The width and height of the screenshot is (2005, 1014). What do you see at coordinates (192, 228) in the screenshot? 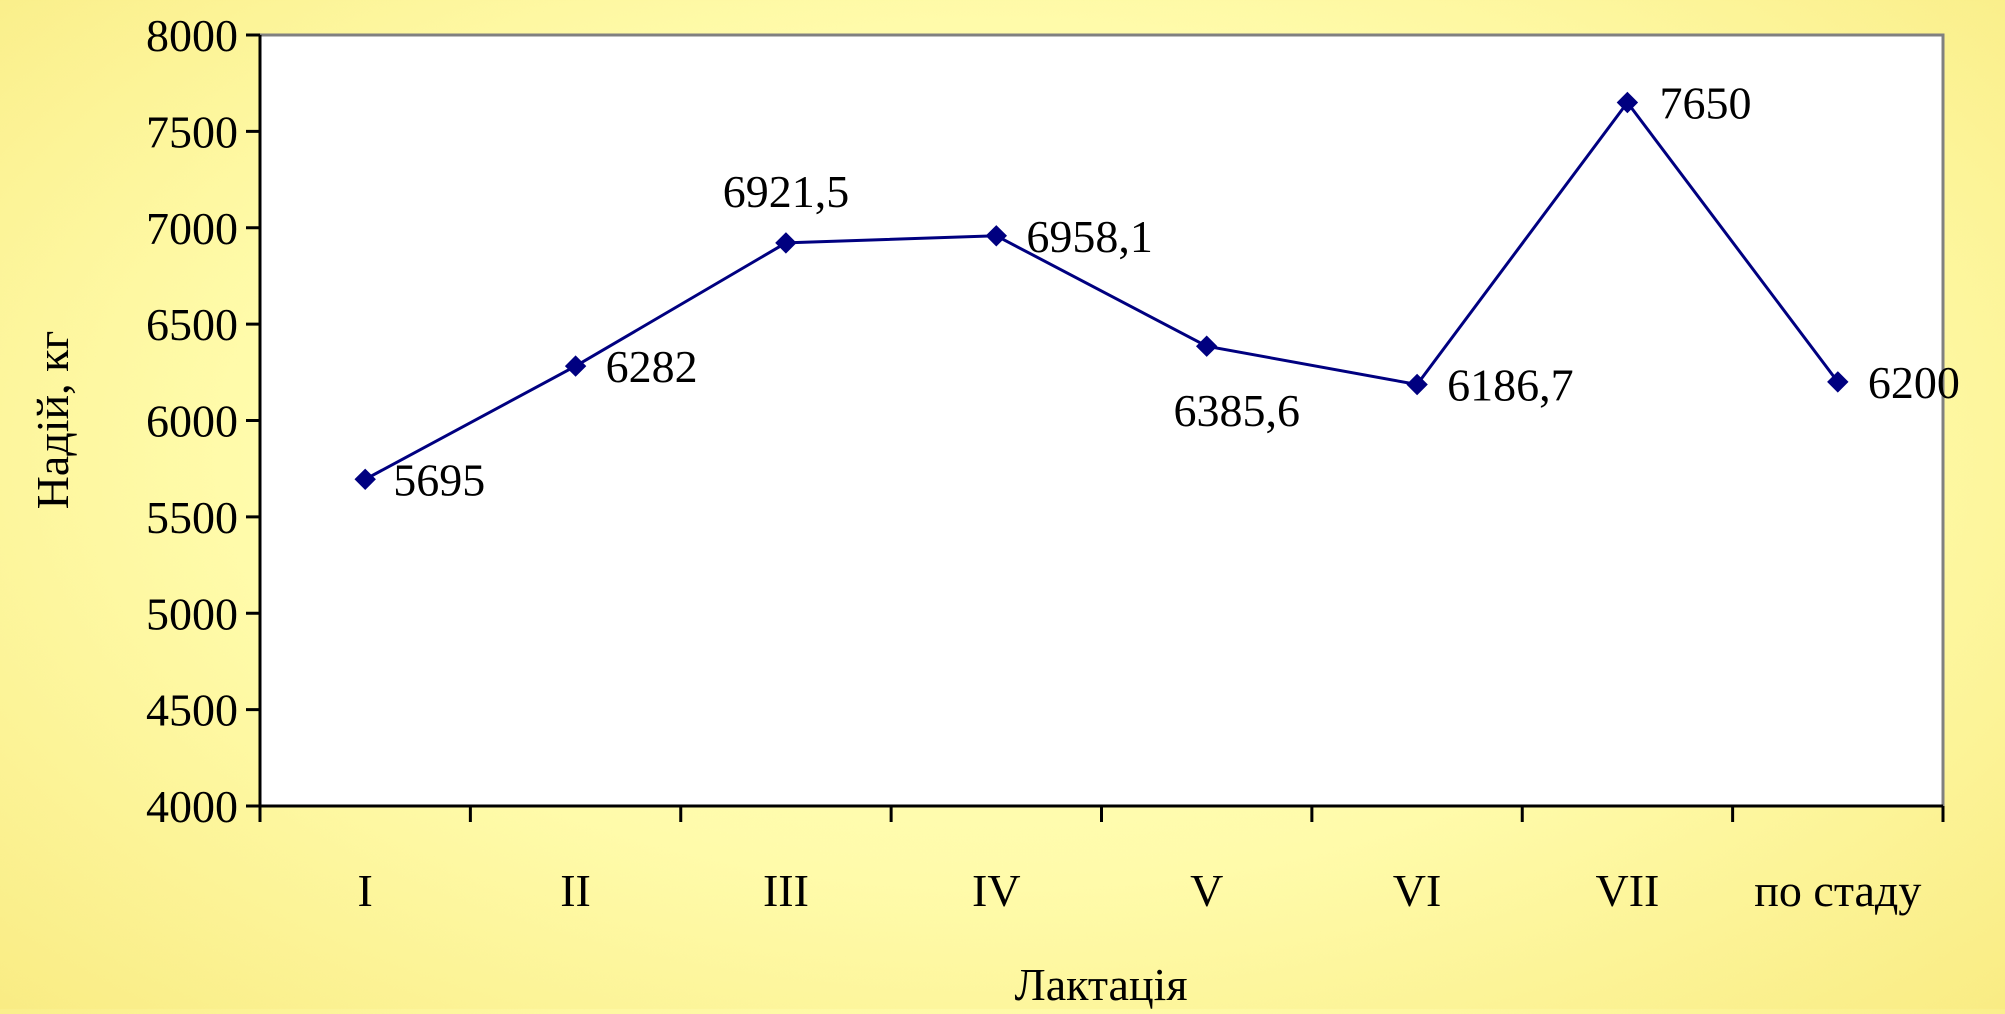
I see `y-tick-label: 7000` at bounding box center [192, 228].